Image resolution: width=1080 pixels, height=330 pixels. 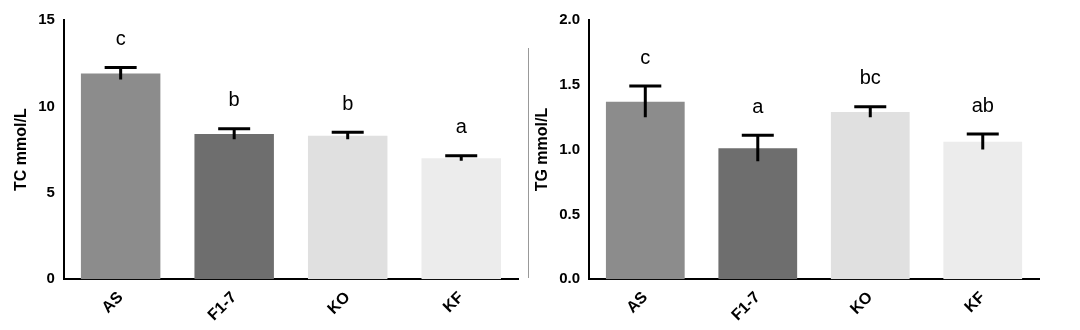 I want to click on annotation: bc, so click(x=870, y=77).